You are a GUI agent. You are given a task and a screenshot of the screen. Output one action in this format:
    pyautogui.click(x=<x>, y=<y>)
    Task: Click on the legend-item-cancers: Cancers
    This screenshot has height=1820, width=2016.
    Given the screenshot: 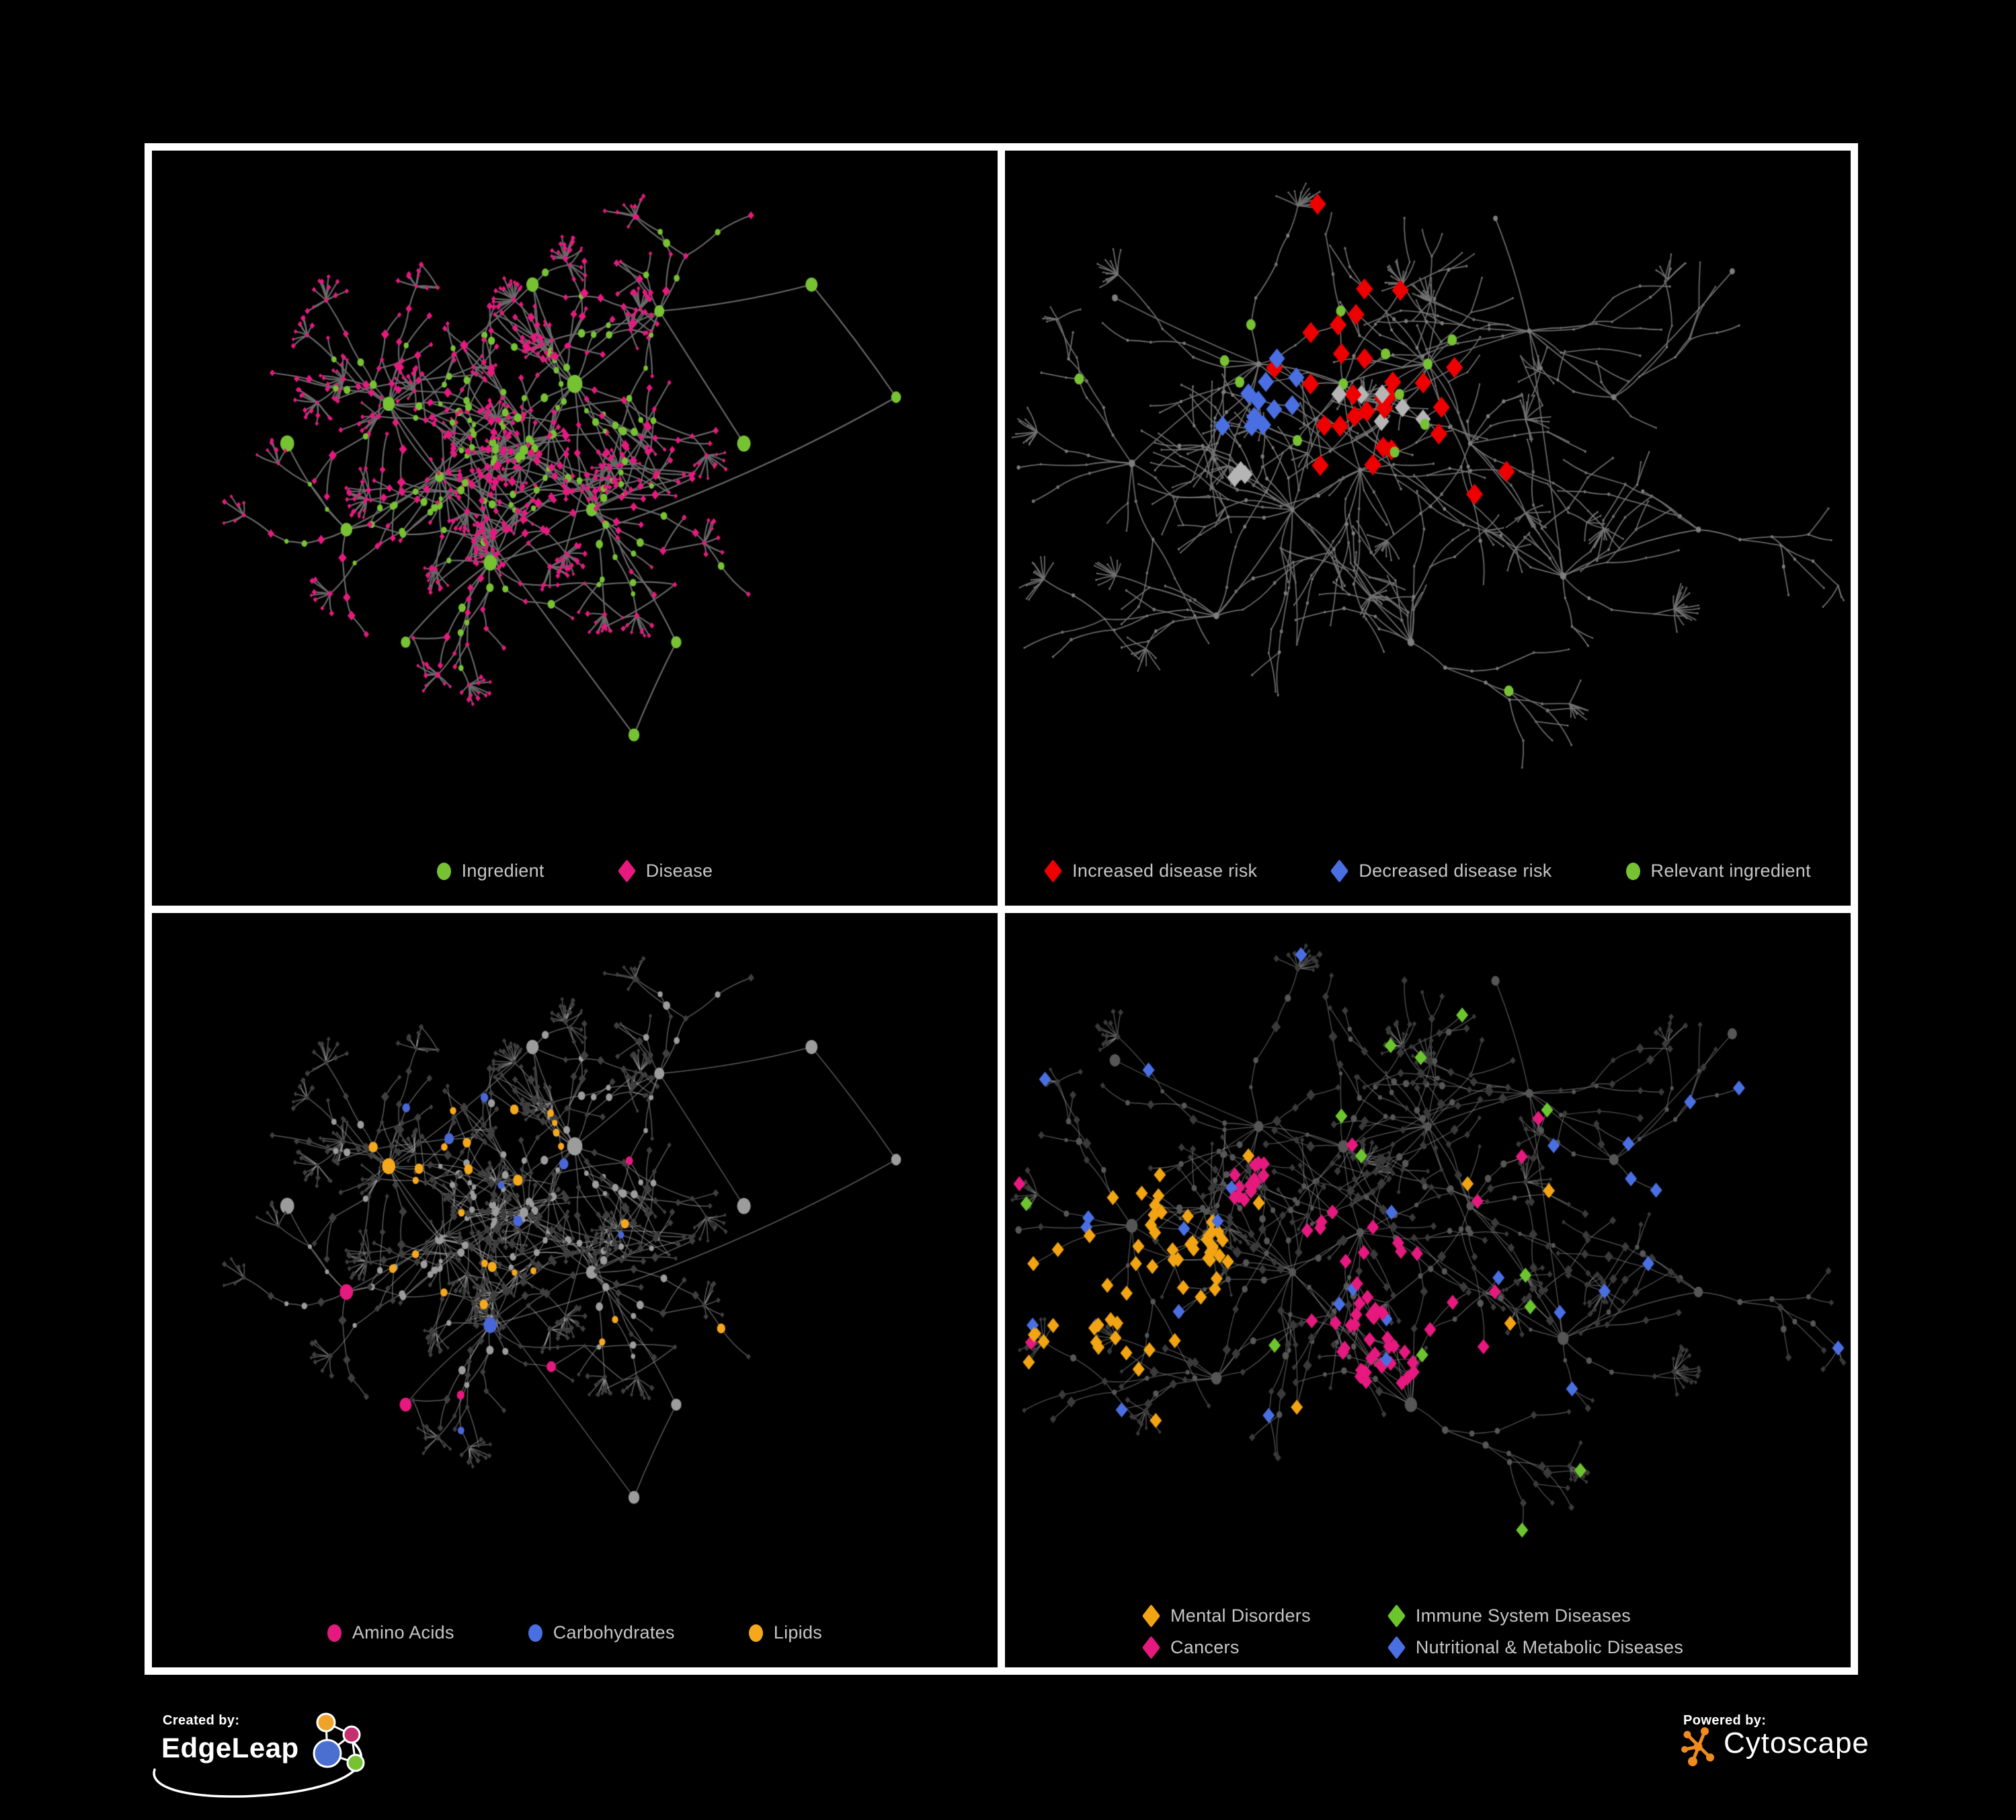 What is the action you would take?
    pyautogui.click(x=1226, y=1647)
    